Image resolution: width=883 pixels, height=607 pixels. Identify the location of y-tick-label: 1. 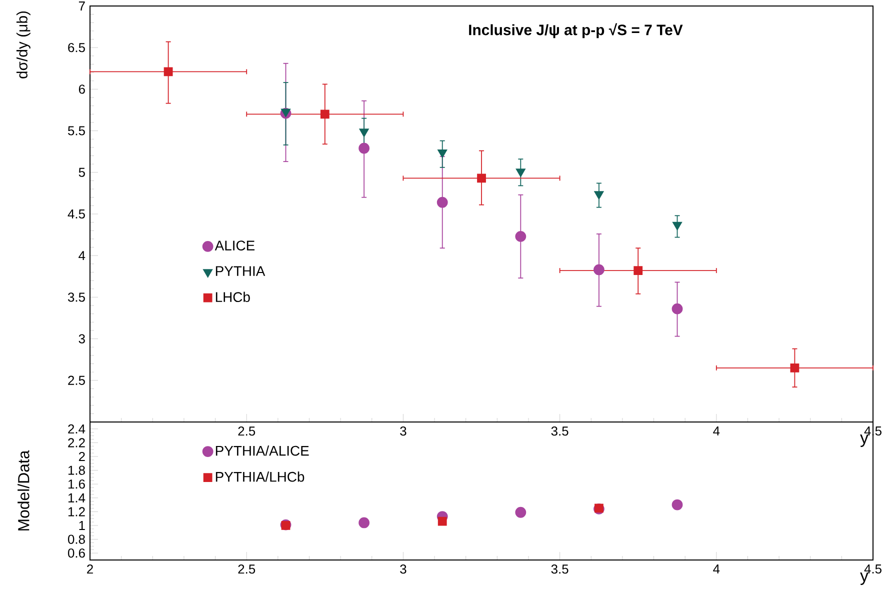
(82, 525).